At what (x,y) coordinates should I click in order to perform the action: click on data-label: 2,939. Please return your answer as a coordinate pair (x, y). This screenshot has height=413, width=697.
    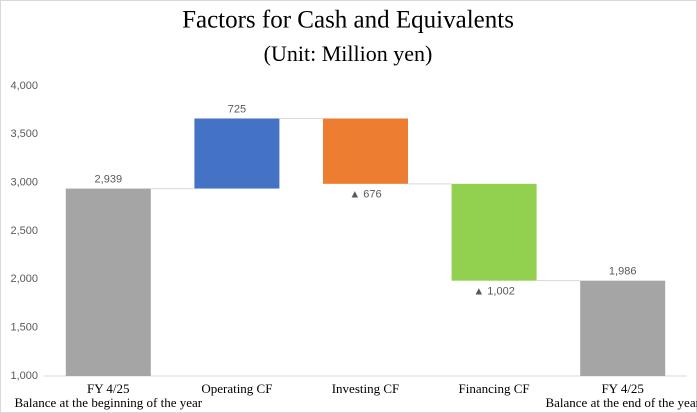
    Looking at the image, I should click on (109, 179).